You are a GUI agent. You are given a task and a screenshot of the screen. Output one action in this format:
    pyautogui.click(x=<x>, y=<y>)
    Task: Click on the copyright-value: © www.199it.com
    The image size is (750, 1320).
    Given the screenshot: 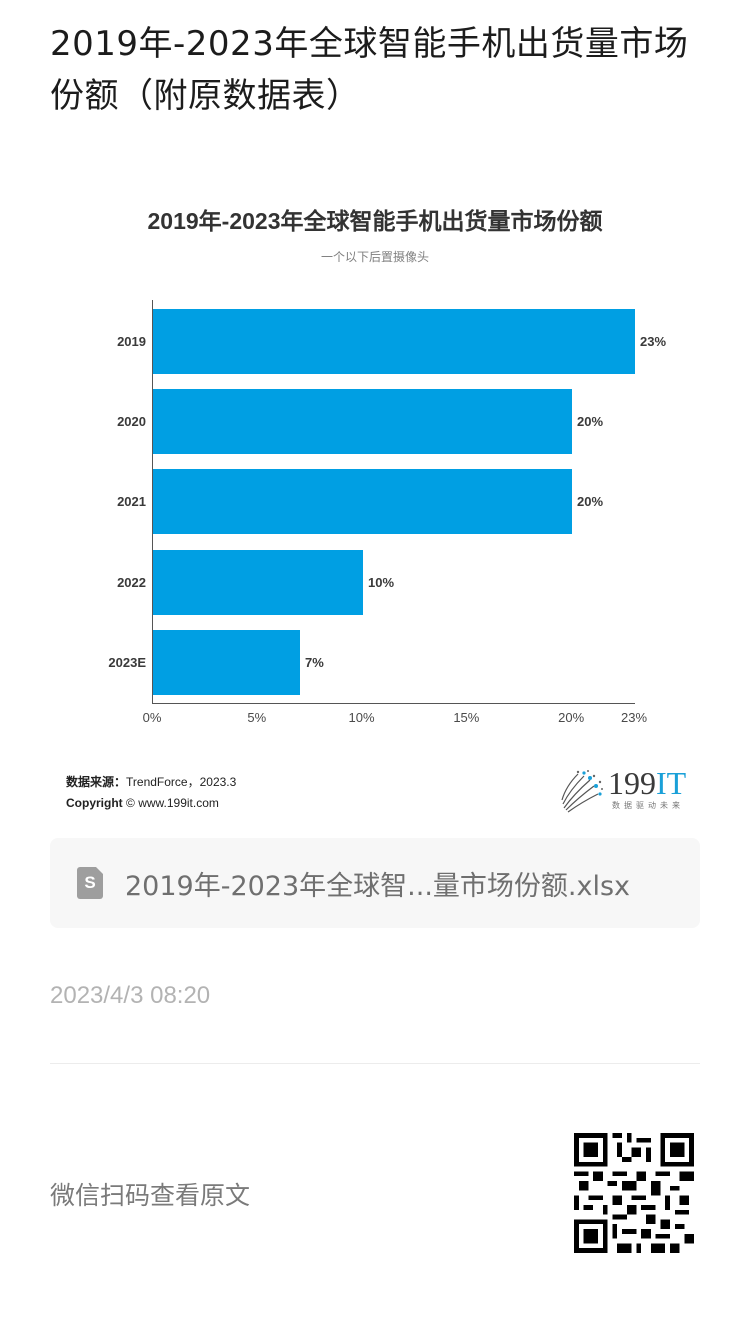 What is the action you would take?
    pyautogui.click(x=172, y=803)
    